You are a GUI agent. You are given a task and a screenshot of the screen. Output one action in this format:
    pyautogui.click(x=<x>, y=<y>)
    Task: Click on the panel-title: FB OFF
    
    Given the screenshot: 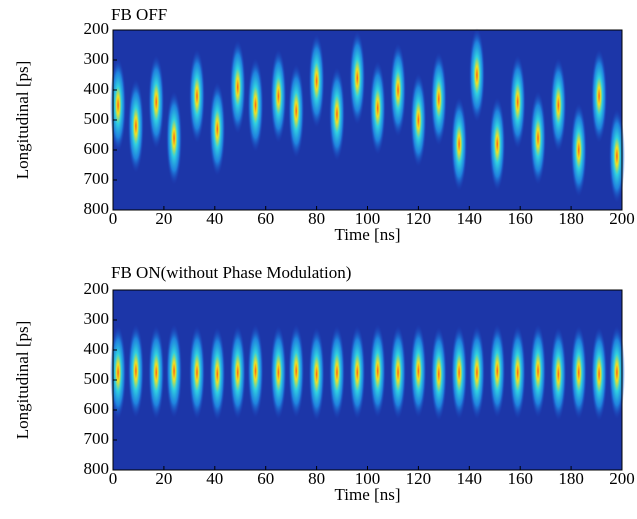 What is the action you would take?
    pyautogui.click(x=139, y=14)
    